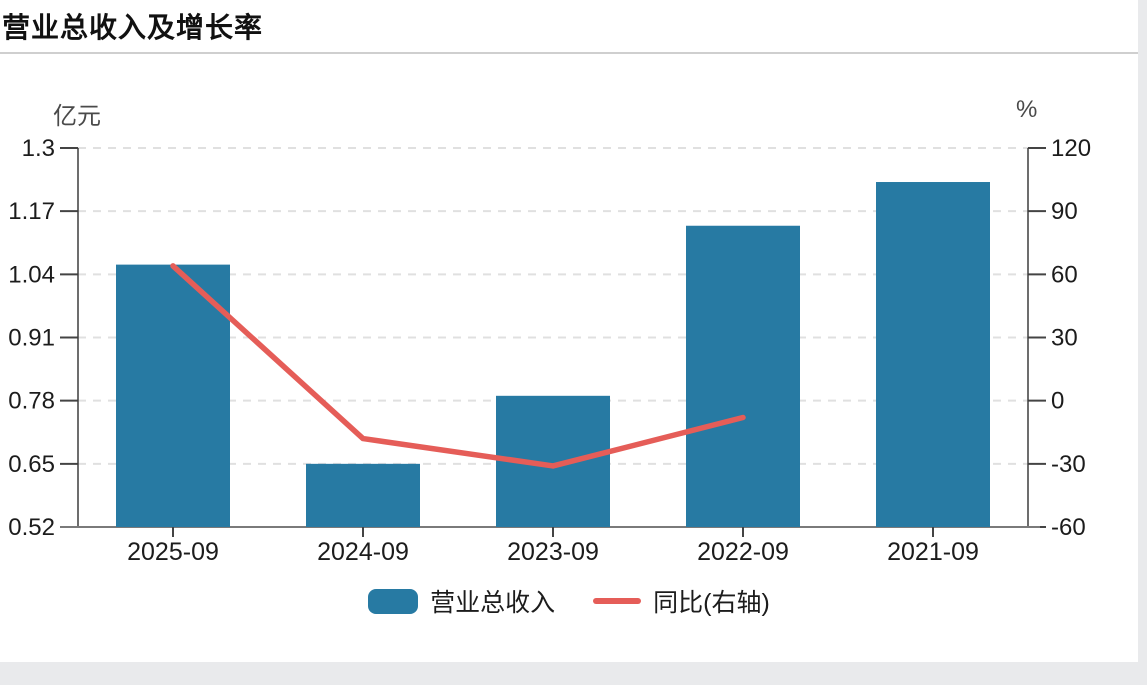  I want to click on bar-legend-swatch-icon, so click(393, 601).